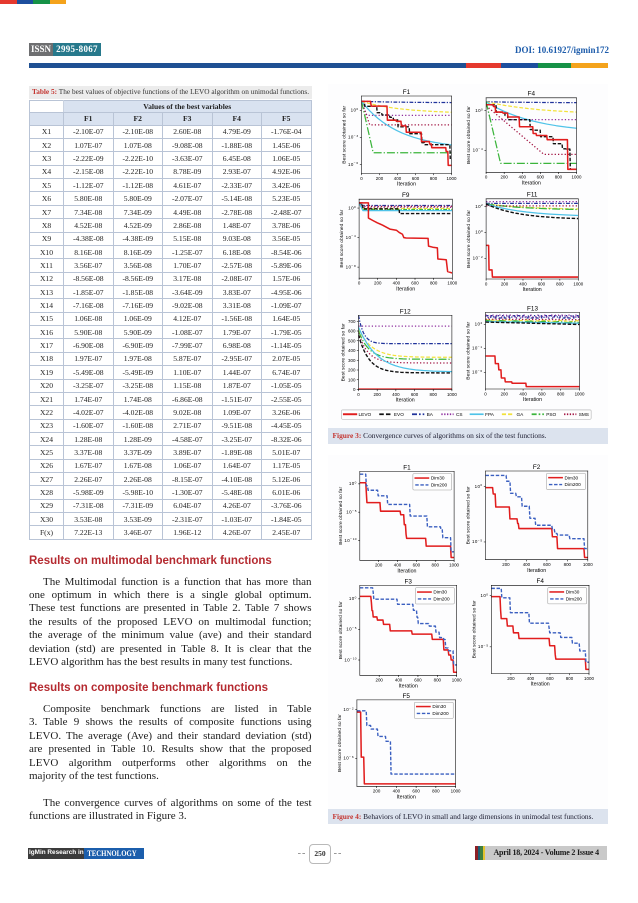 Image resolution: width=638 pixels, height=903 pixels. Describe the element at coordinates (478, 341) in the screenshot. I see `svg-text: 1 0 − 1` at that location.